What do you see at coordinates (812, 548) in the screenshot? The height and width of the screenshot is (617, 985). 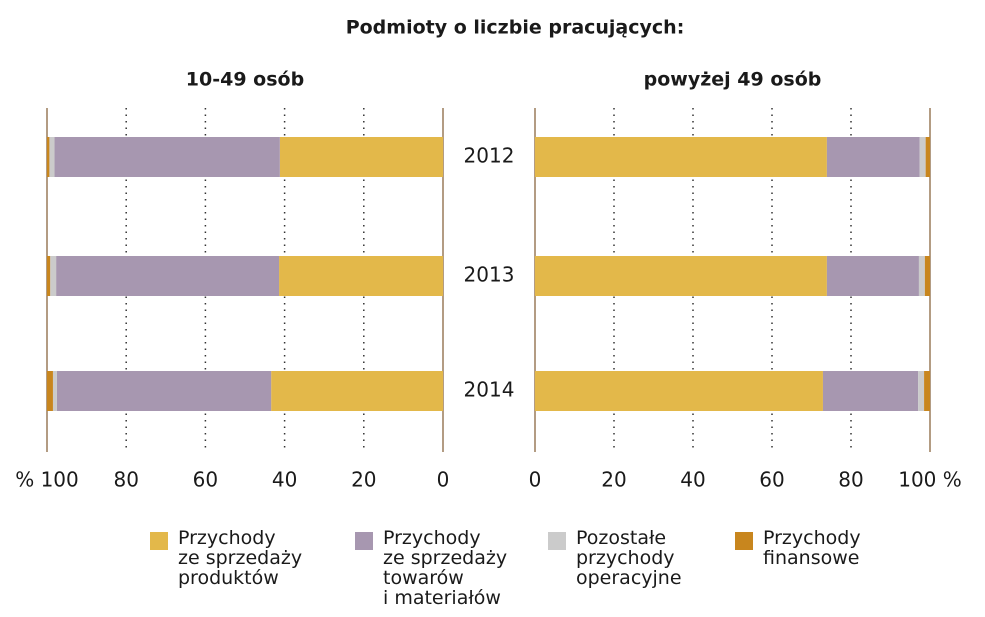 I see `legend-label: Przychody finansowe` at bounding box center [812, 548].